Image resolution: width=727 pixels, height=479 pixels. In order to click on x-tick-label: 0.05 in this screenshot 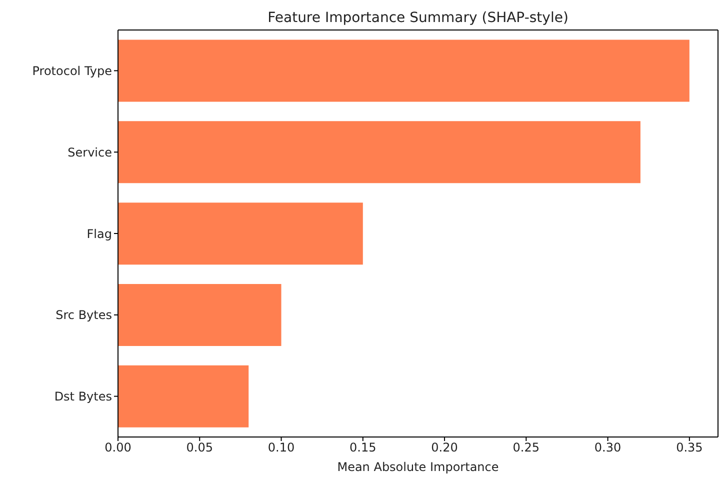, I will do `click(199, 447)`.